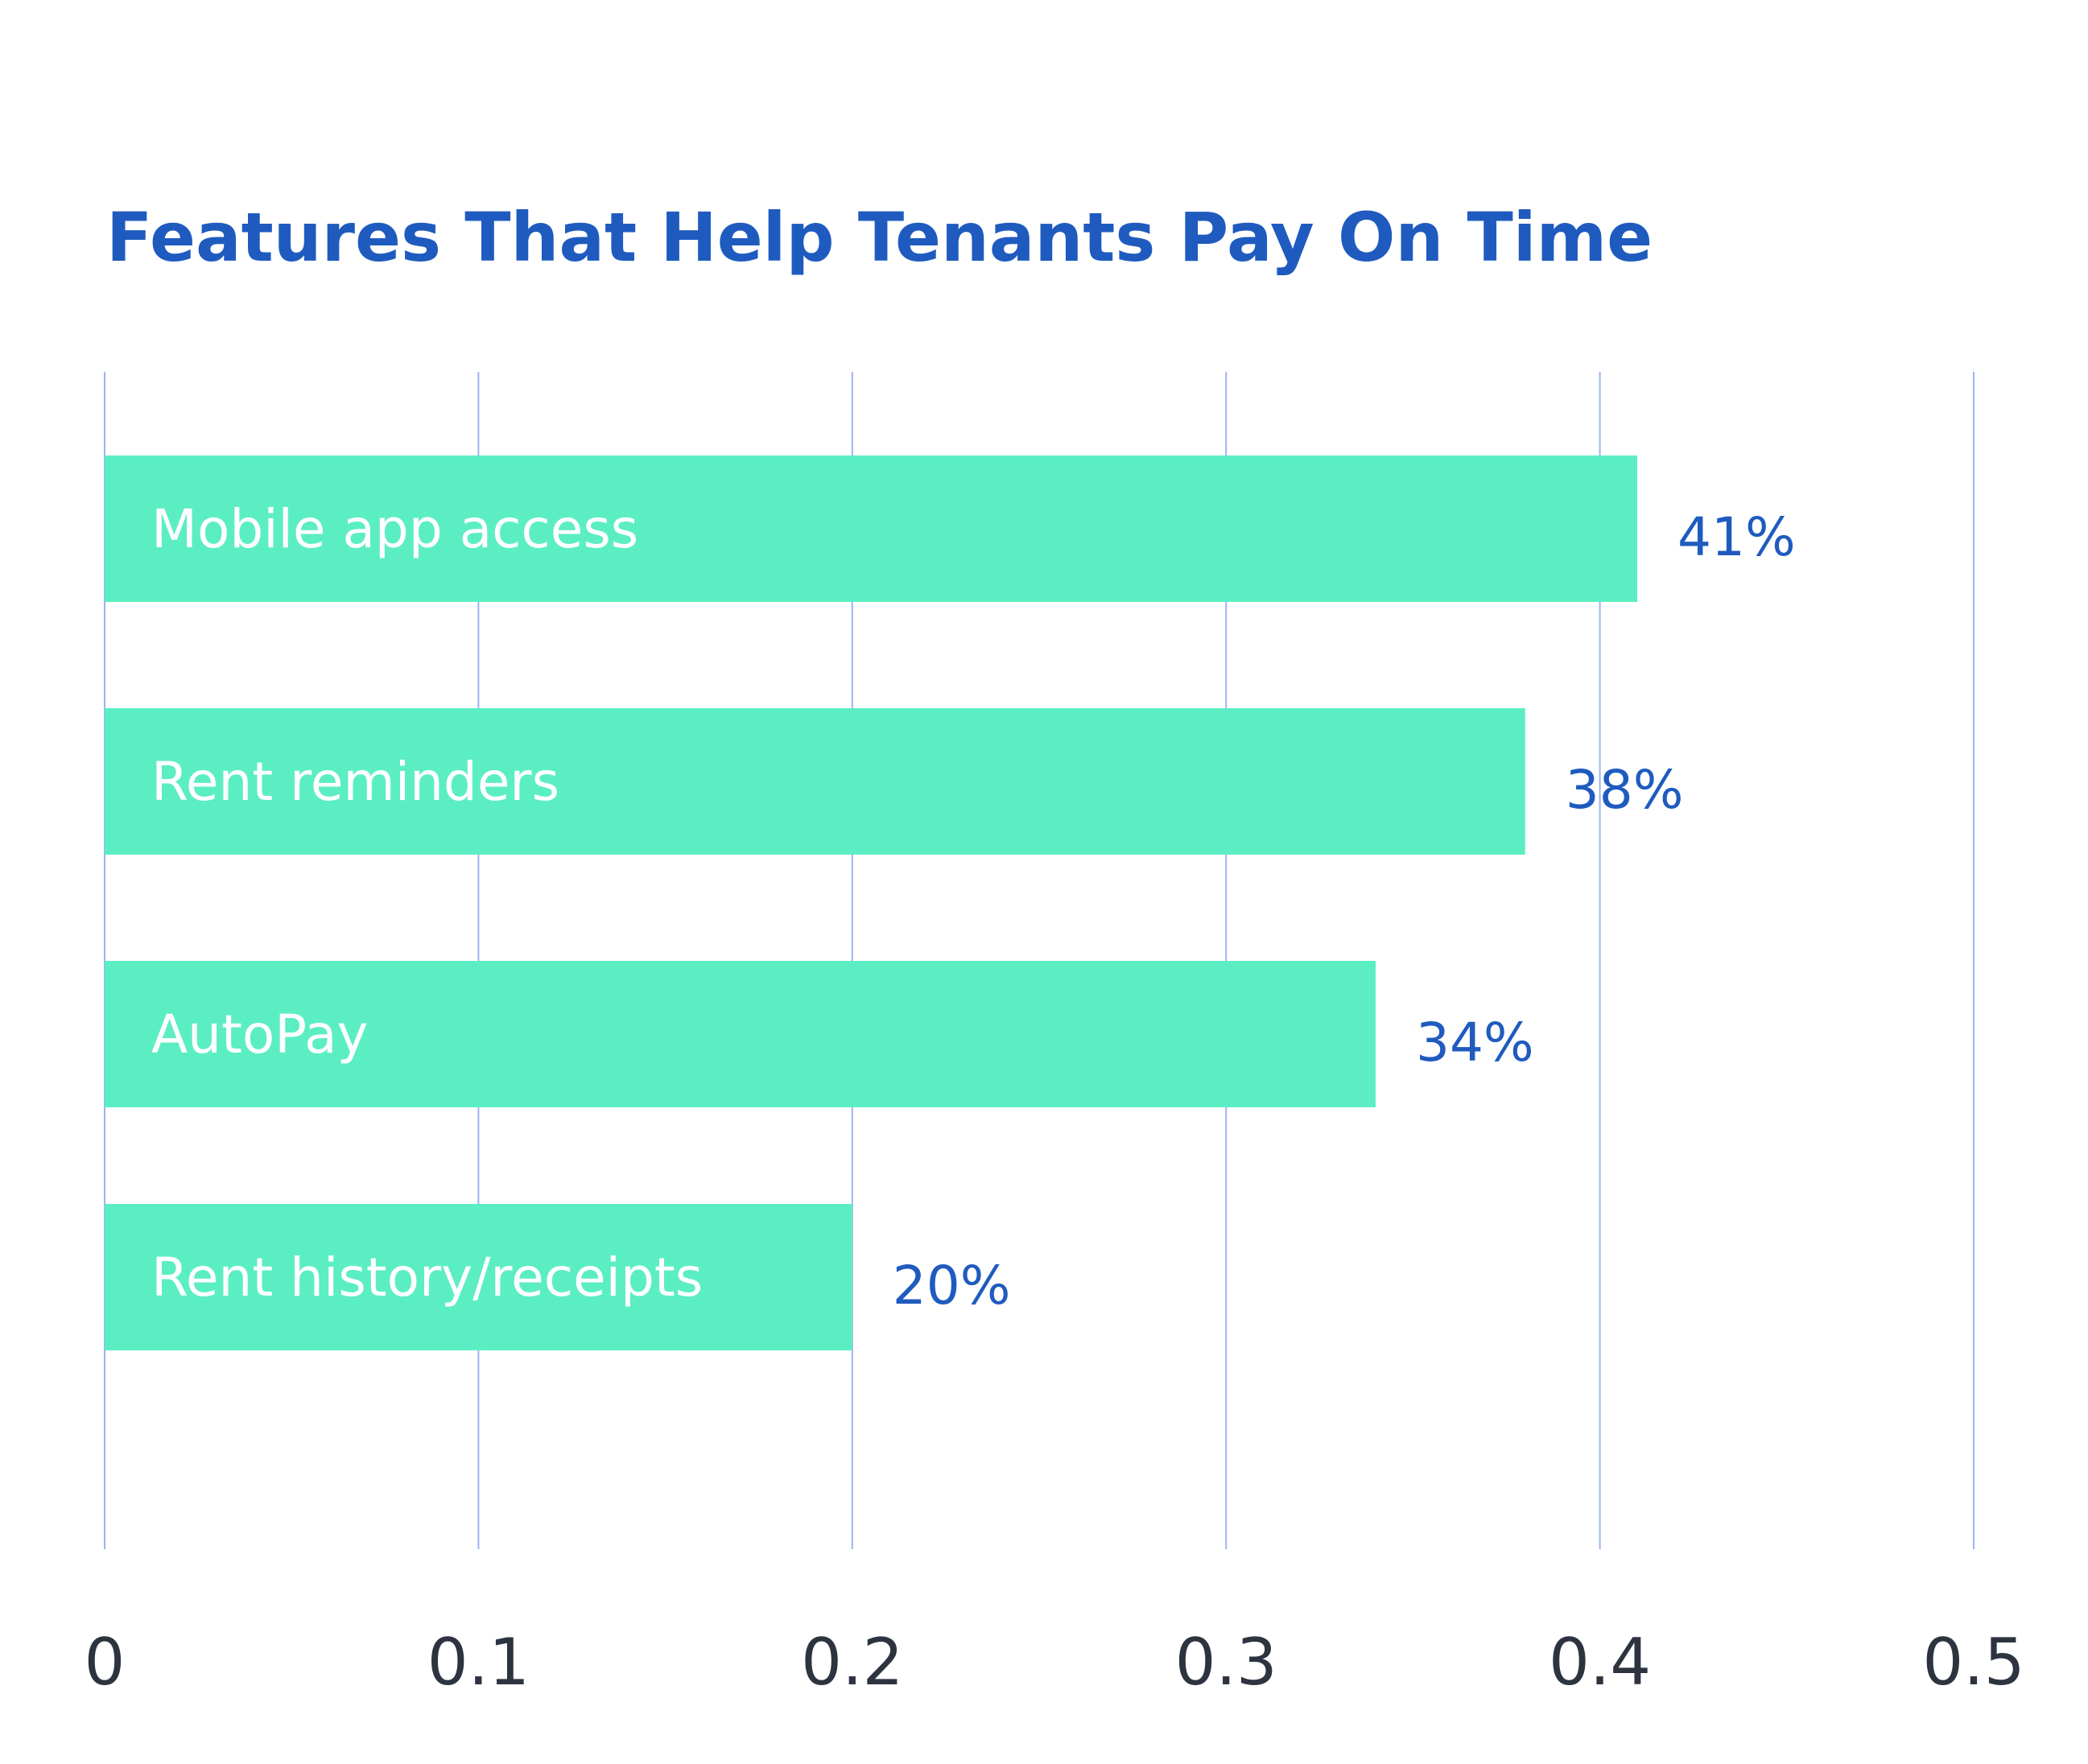 The width and height of the screenshot is (2088, 1764). Describe the element at coordinates (1625, 790) in the screenshot. I see `bar-value-label: 38%` at that location.